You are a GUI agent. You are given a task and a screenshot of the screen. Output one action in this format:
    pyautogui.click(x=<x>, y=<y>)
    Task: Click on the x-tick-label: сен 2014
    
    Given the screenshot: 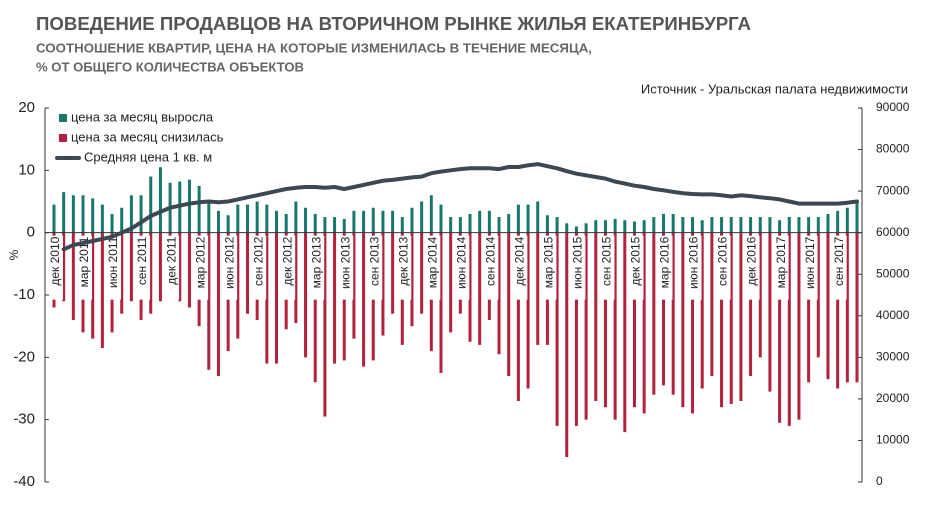 What is the action you would take?
    pyautogui.click(x=491, y=261)
    